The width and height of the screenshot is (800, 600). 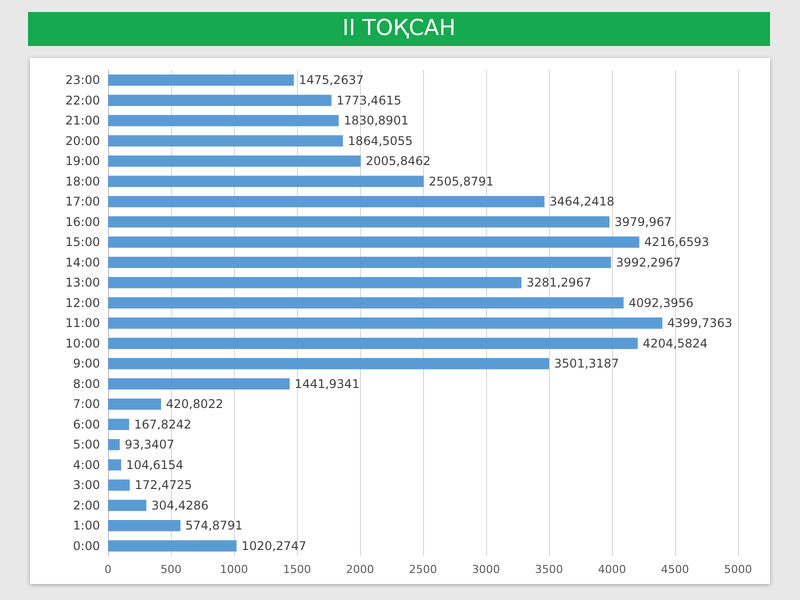 What do you see at coordinates (86, 383) in the screenshot?
I see `y-tick-label: 8:00` at bounding box center [86, 383].